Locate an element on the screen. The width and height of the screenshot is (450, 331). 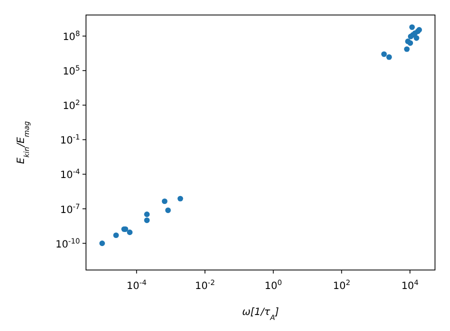
x-tick-label: 10$^{4}$ is located at coordinates (410, 285).